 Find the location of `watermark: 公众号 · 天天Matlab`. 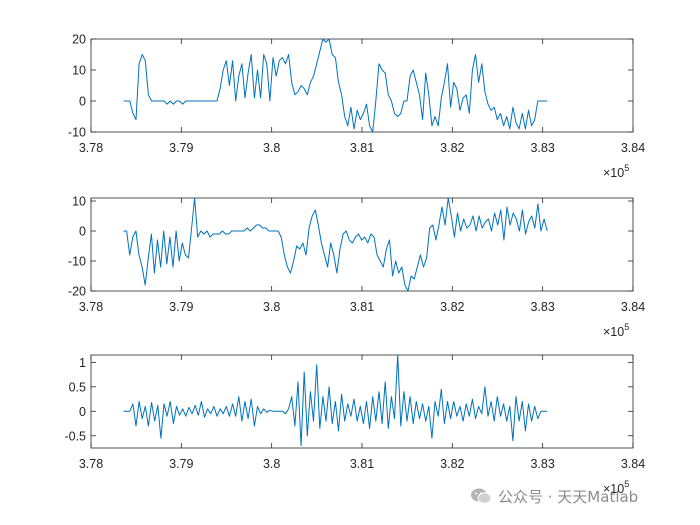

watermark: 公众号 · 天天Matlab is located at coordinates (554, 496).